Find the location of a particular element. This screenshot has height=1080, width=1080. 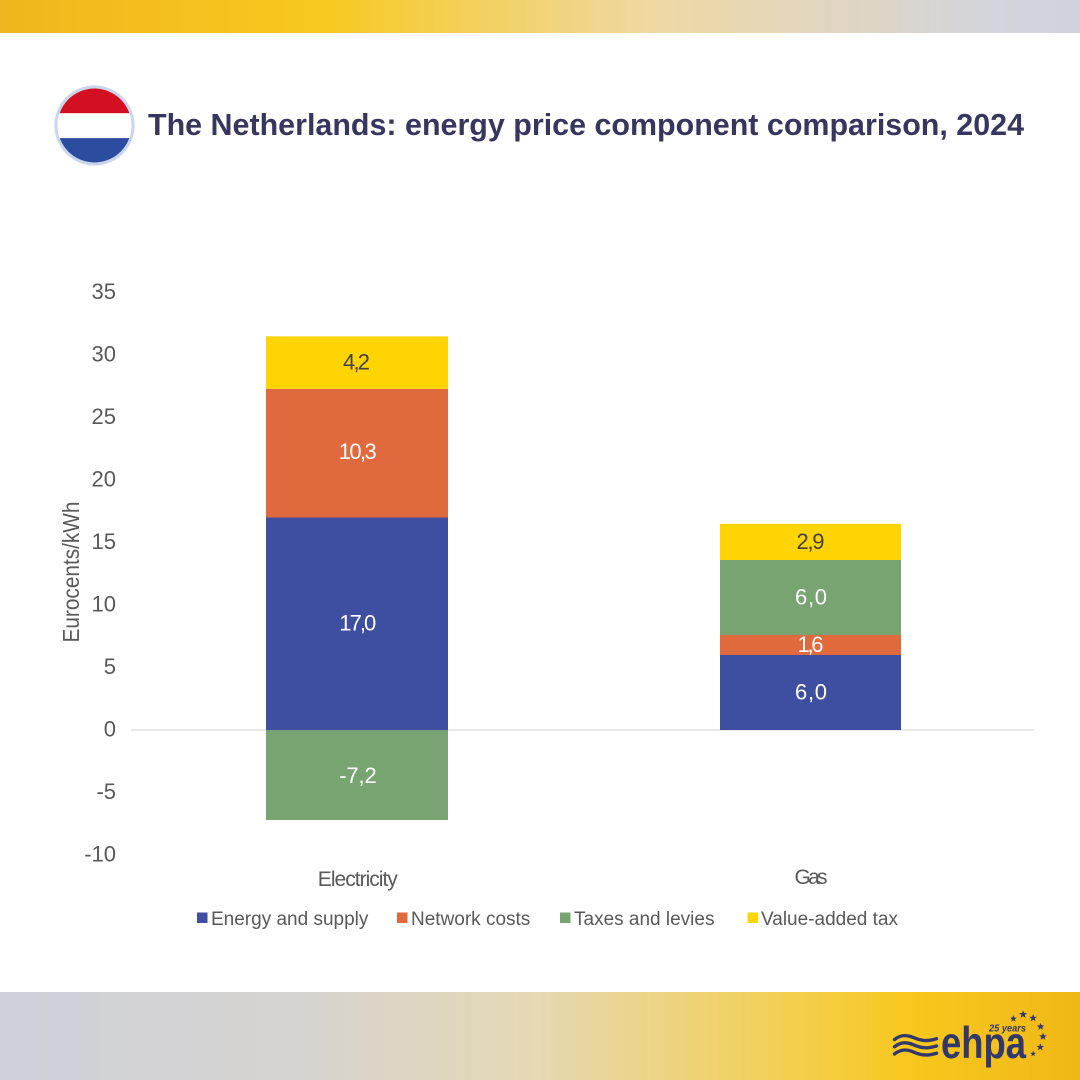

svg-text: 35 is located at coordinates (104, 291).